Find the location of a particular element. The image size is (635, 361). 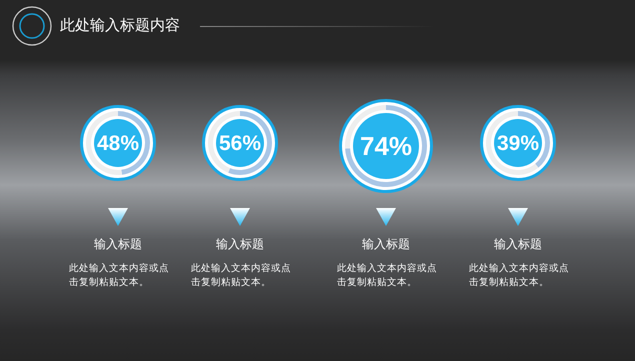

text: 48% is located at coordinates (118, 143).